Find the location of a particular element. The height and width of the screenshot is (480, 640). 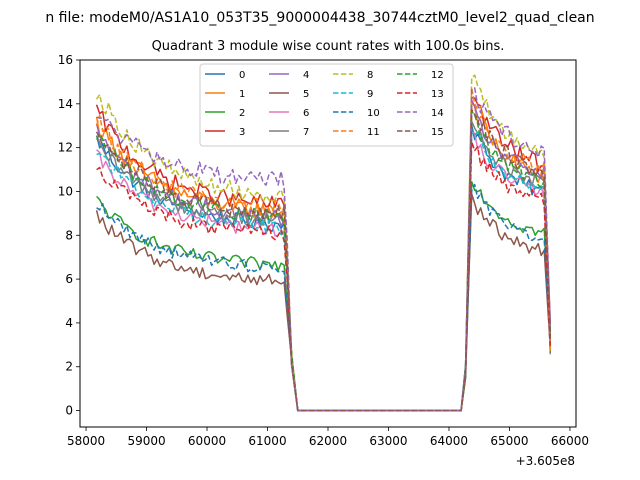

legend-label-4: 4 is located at coordinates (306, 75).